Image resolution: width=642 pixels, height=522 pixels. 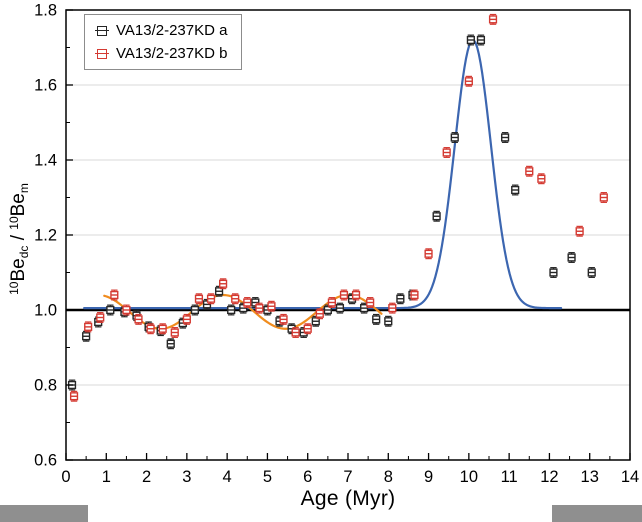 What do you see at coordinates (102, 30) in the screenshot?
I see `series-a-marker-icon` at bounding box center [102, 30].